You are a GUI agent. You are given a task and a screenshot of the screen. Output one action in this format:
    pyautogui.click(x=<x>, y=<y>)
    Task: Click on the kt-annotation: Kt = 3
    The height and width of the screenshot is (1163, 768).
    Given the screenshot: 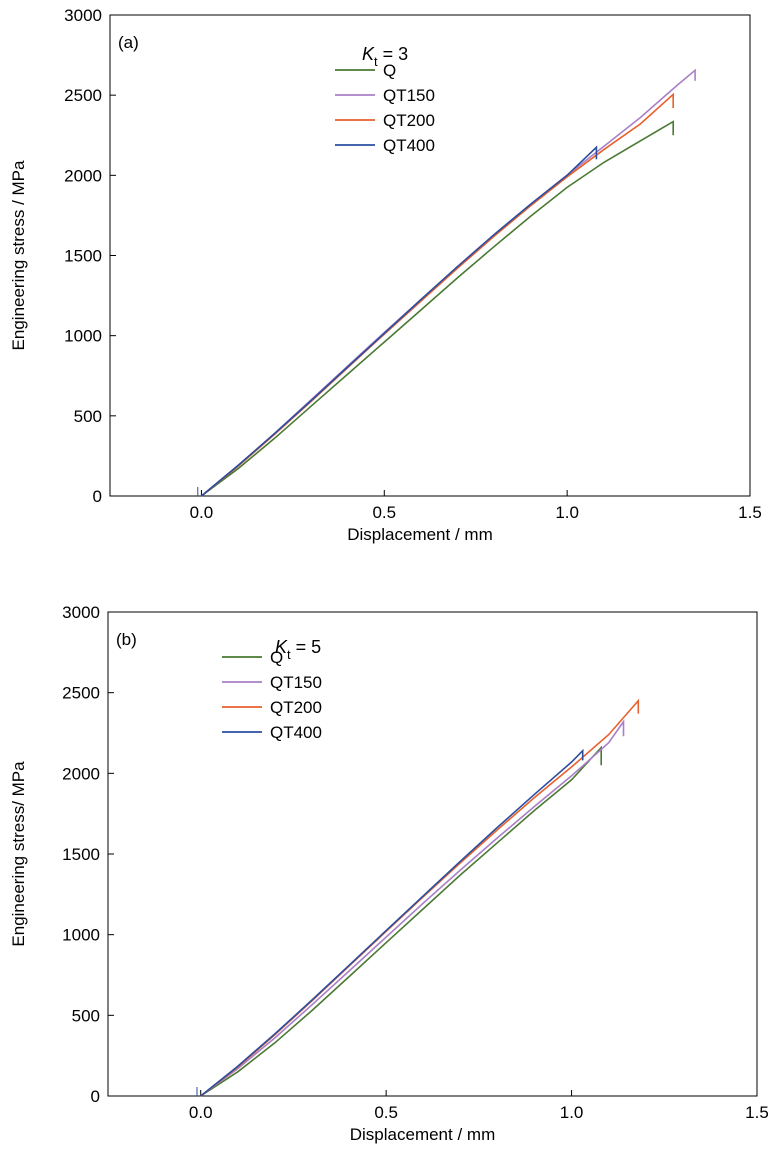 What is the action you would take?
    pyautogui.click(x=385, y=56)
    